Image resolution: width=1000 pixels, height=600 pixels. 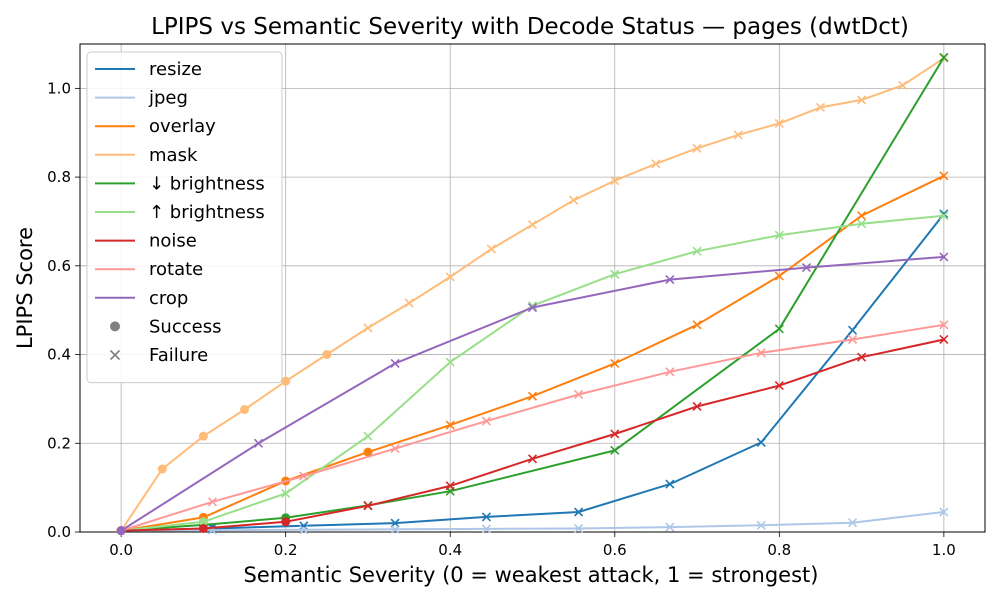 I want to click on legend-label: overlay, so click(x=182, y=126).